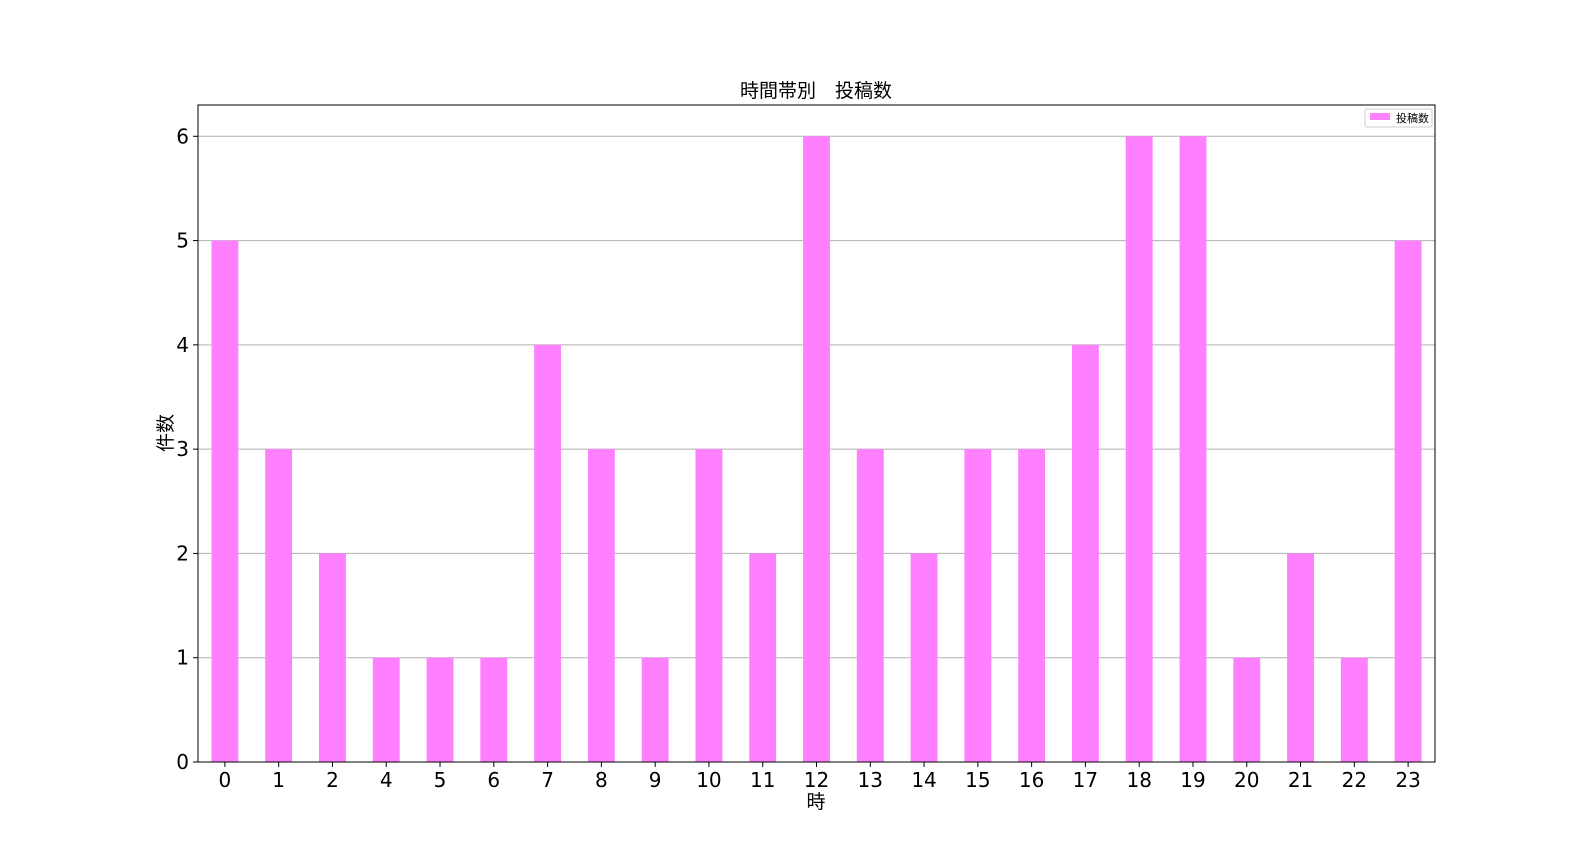 The width and height of the screenshot is (1584, 864). Describe the element at coordinates (440, 780) in the screenshot. I see `x-tick-label: 5` at that location.